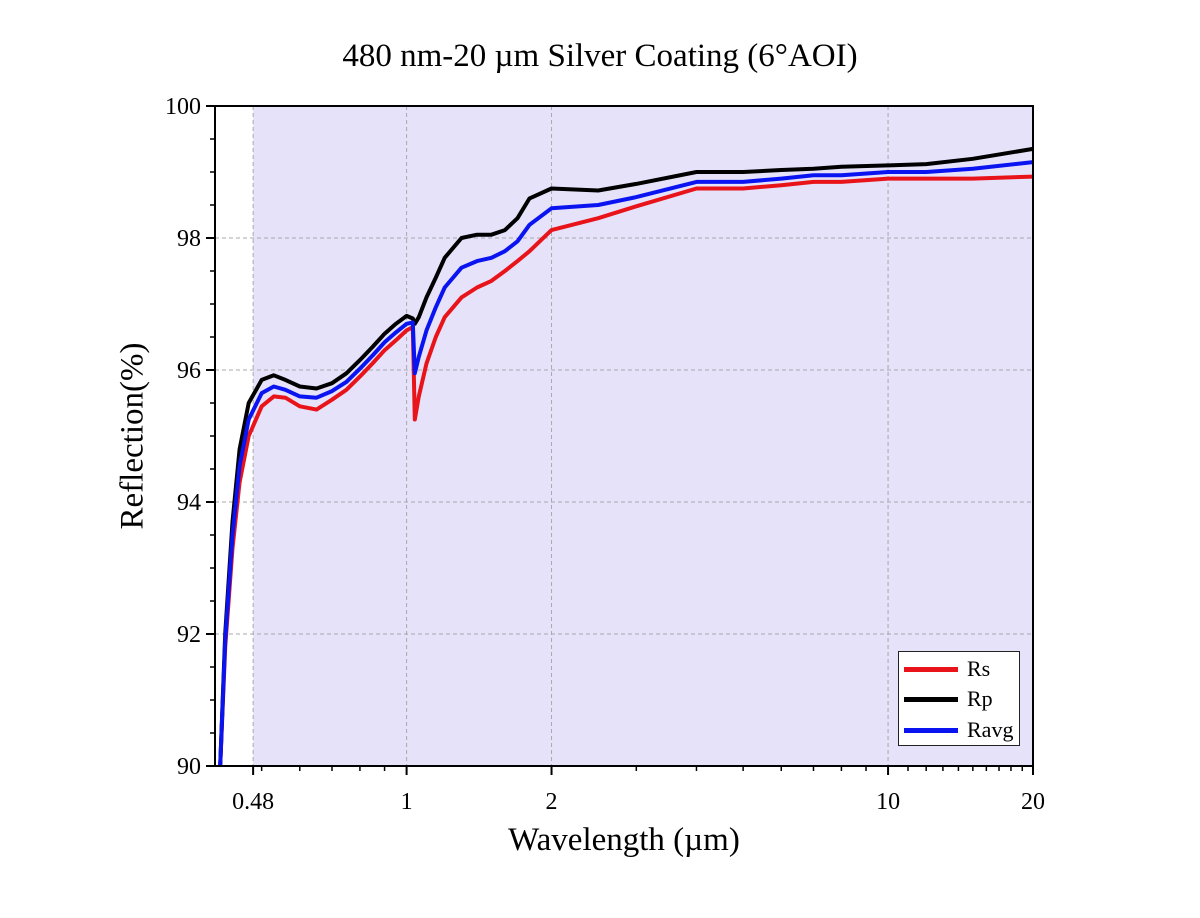 The image size is (1200, 918). What do you see at coordinates (979, 668) in the screenshot?
I see `legend-label-rs: Rs` at bounding box center [979, 668].